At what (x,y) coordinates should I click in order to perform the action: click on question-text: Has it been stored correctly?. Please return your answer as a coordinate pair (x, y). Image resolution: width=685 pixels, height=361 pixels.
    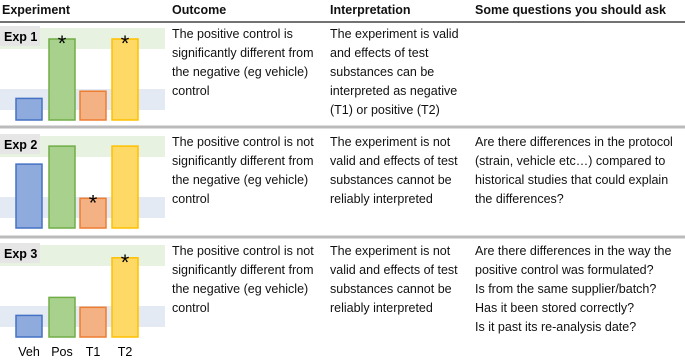
    Looking at the image, I should click on (555, 308).